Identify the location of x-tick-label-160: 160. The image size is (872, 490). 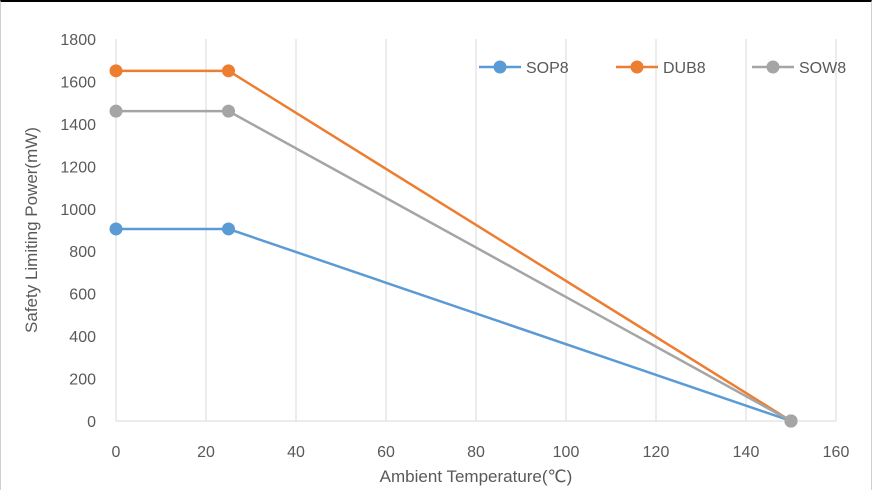
(836, 452).